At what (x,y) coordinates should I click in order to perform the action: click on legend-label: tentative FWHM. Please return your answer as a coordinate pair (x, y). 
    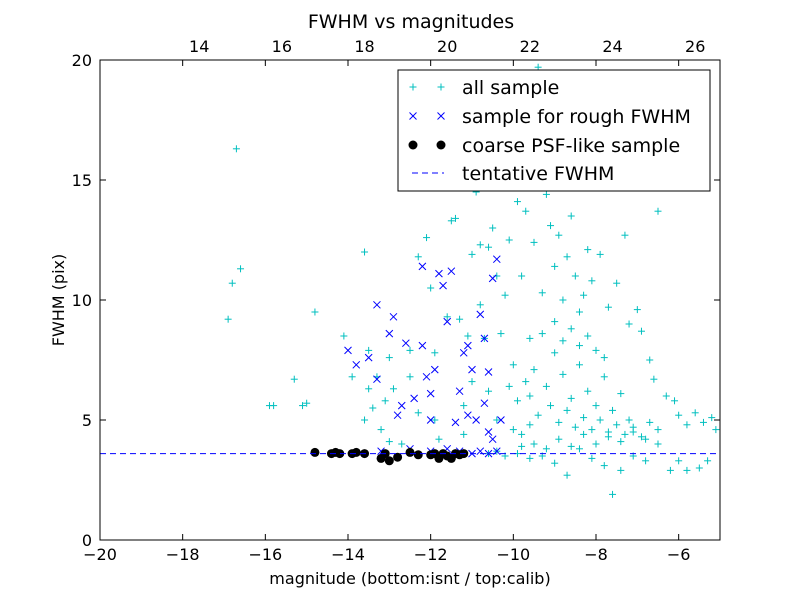
    Looking at the image, I should click on (538, 174).